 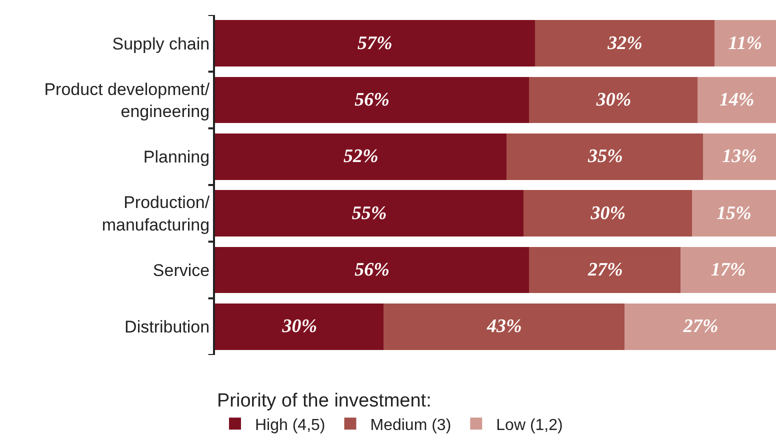 I want to click on data-label: 43%, so click(x=504, y=327).